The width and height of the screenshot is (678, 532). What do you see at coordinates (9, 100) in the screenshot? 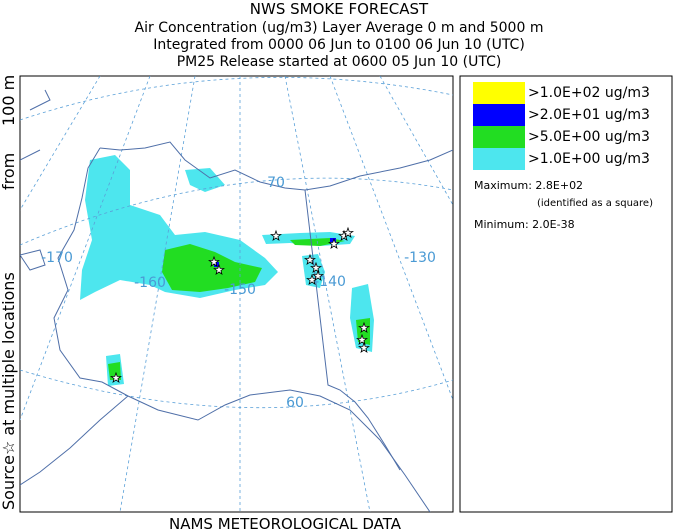
I see `side-label: 100 m` at bounding box center [9, 100].